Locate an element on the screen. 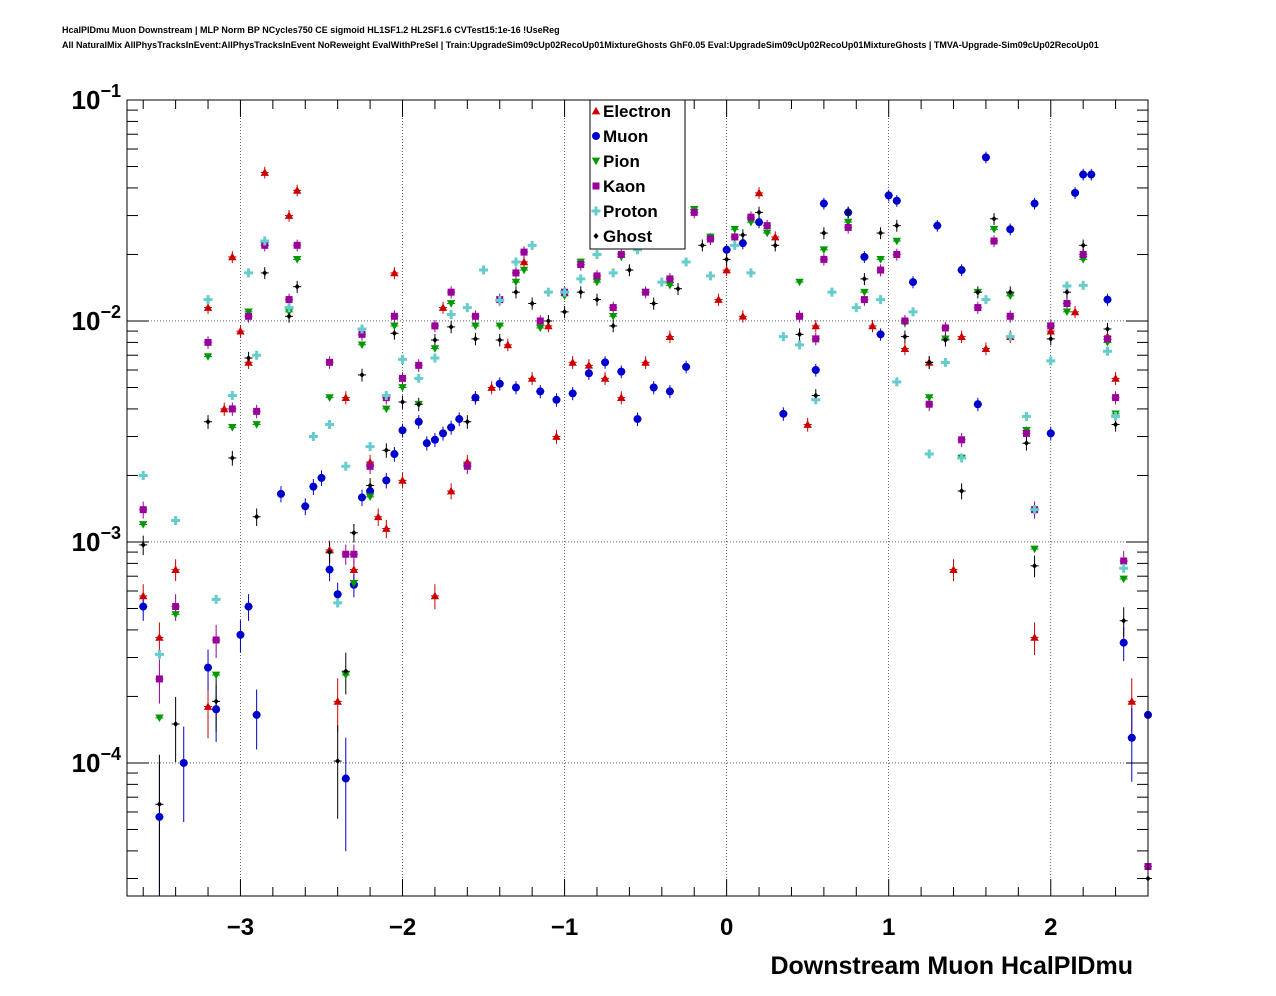  legend-label-proton: Proton is located at coordinates (630, 211).